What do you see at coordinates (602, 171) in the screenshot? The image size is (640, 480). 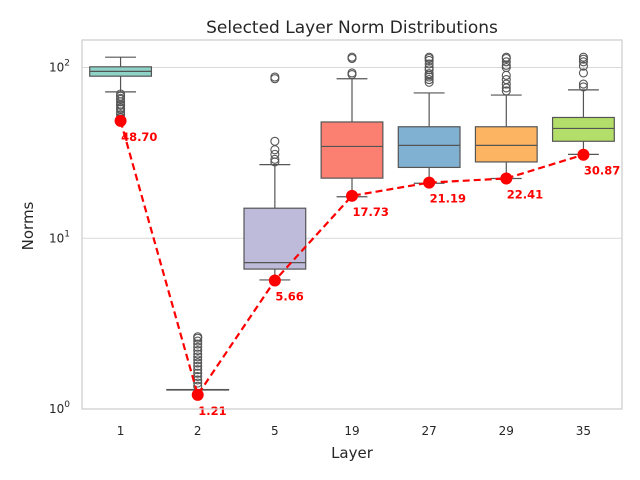 I see `selected-norm-label: 30.87` at bounding box center [602, 171].